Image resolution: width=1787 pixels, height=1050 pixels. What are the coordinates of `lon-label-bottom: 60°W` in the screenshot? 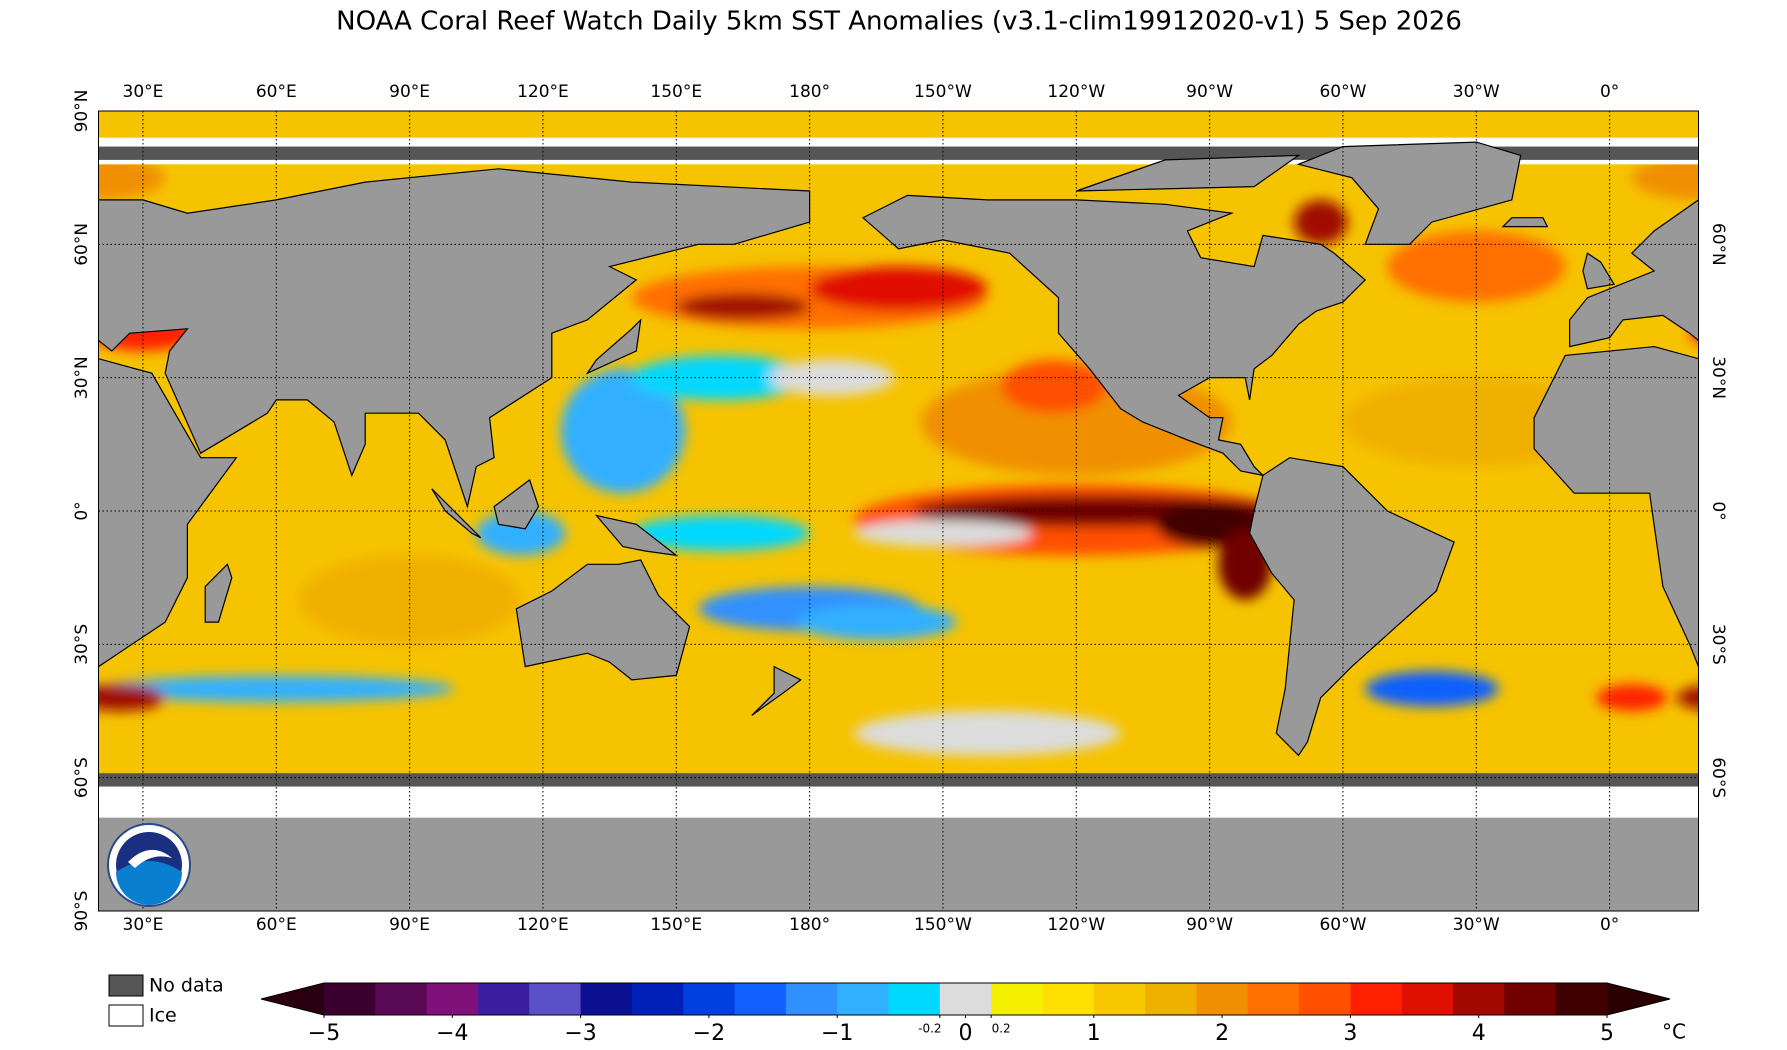 It's located at (1342, 925).